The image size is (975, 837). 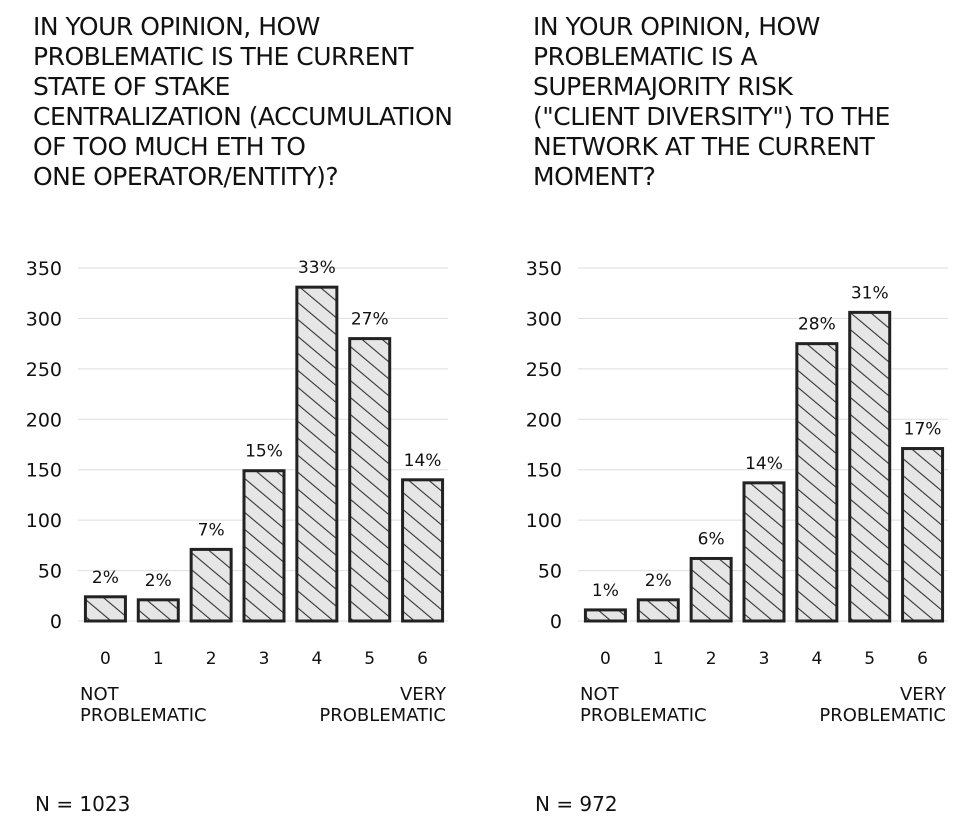 I want to click on data-label: 31%, so click(x=870, y=293).